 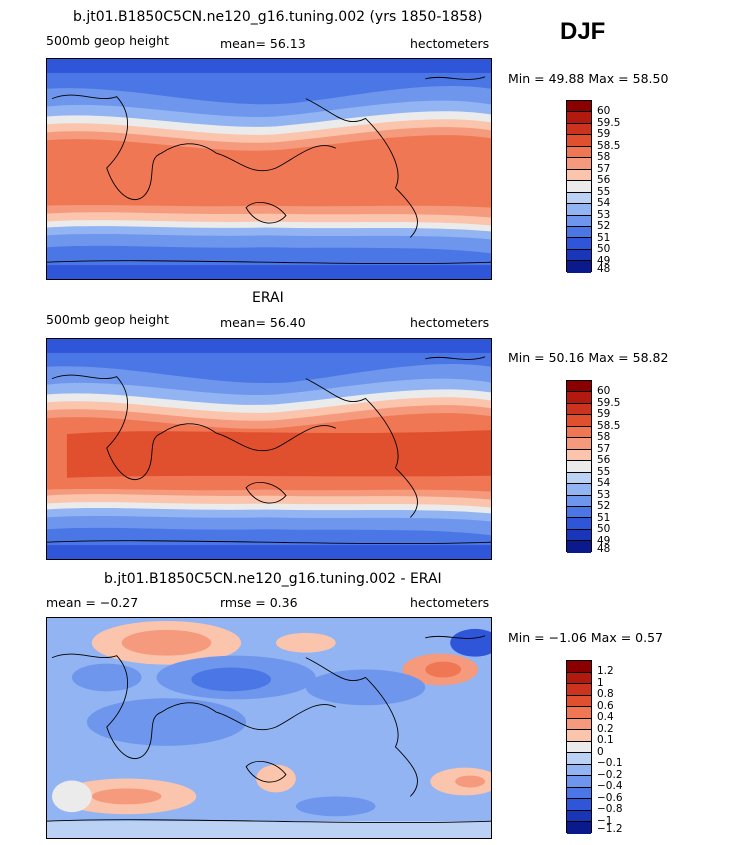 What do you see at coordinates (263, 322) in the screenshot?
I see `panel-2-mean-label: mean= 56.40` at bounding box center [263, 322].